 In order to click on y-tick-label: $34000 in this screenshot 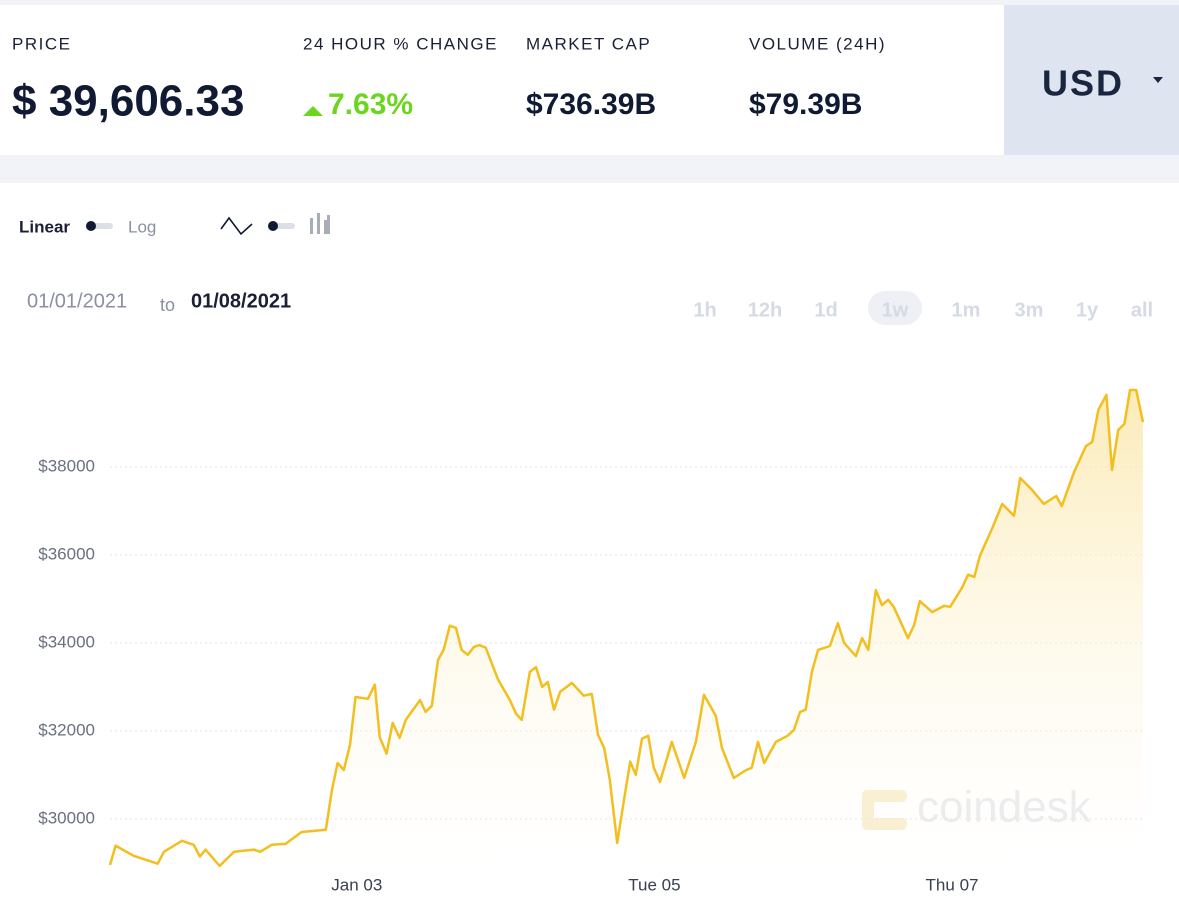, I will do `click(66, 641)`.